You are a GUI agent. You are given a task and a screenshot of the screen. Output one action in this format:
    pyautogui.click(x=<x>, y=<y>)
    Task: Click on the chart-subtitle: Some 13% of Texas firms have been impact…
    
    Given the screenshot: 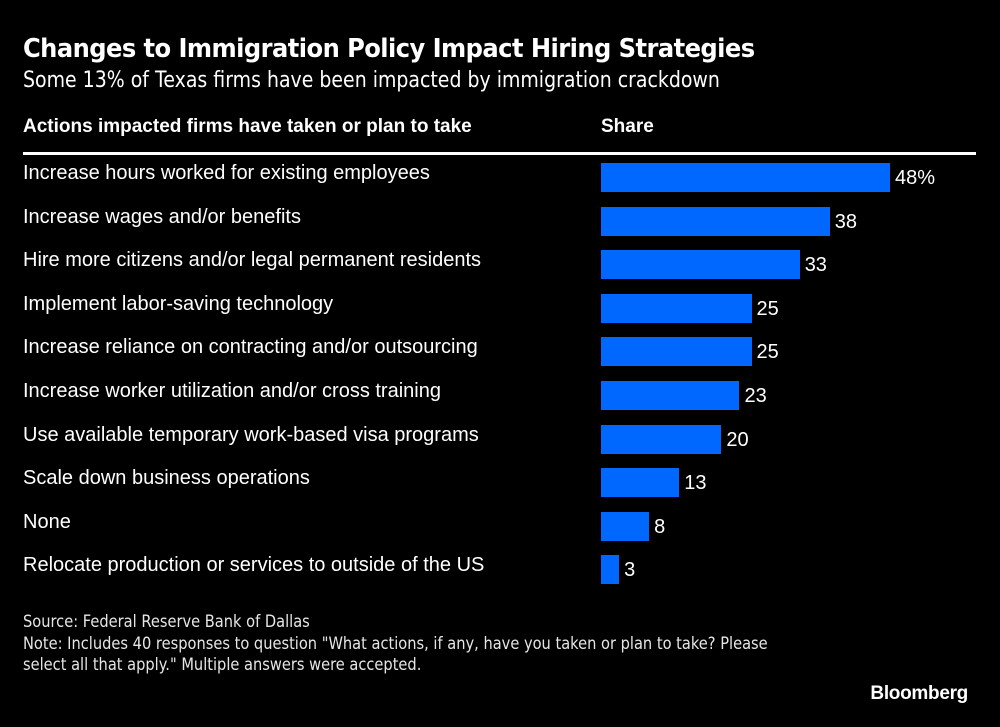 What is the action you would take?
    pyautogui.click(x=371, y=80)
    